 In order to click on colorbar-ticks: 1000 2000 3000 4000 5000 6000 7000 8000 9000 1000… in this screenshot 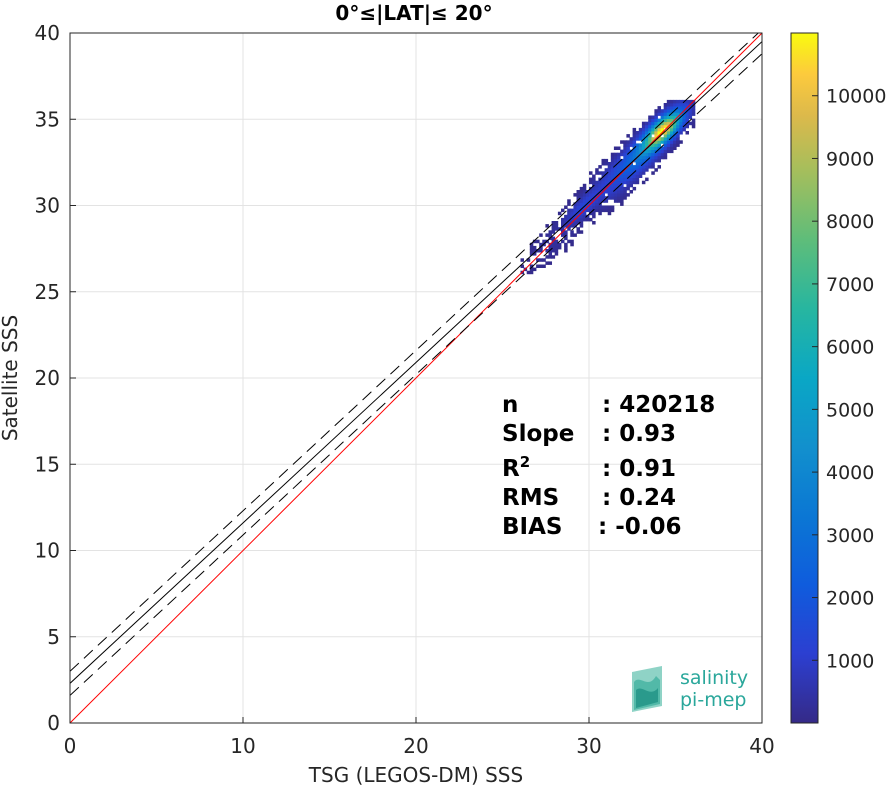, I will do `click(849, 379)`.